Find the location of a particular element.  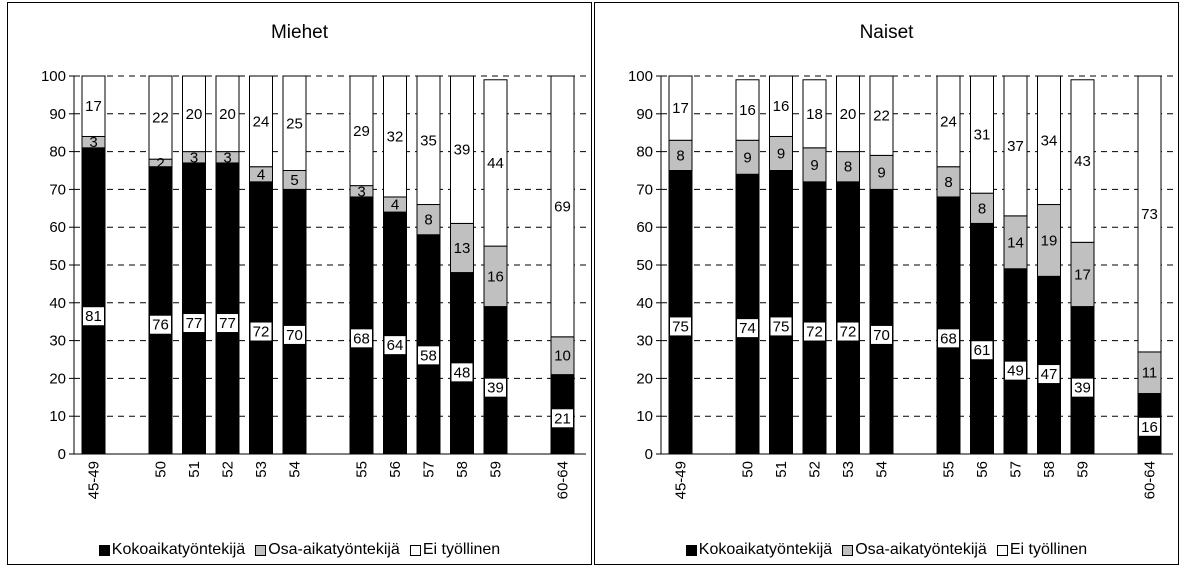

data-label: 74 is located at coordinates (747, 328).